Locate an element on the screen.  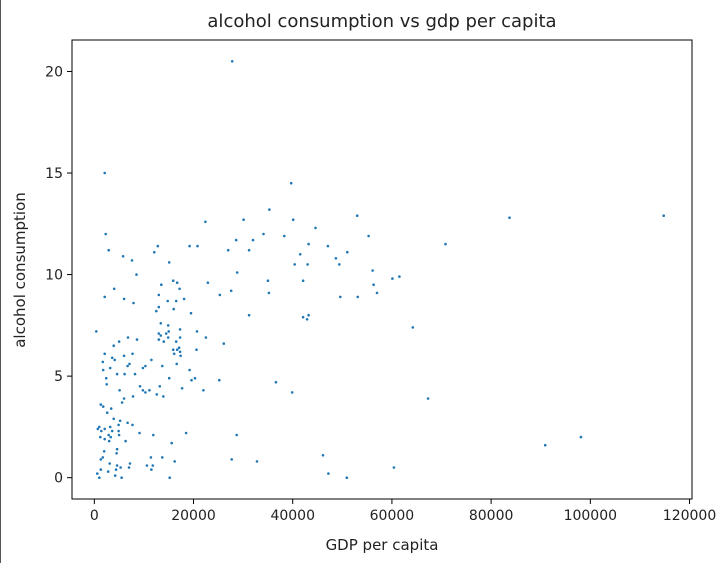
x-tick-label: 40000 is located at coordinates (292, 516).